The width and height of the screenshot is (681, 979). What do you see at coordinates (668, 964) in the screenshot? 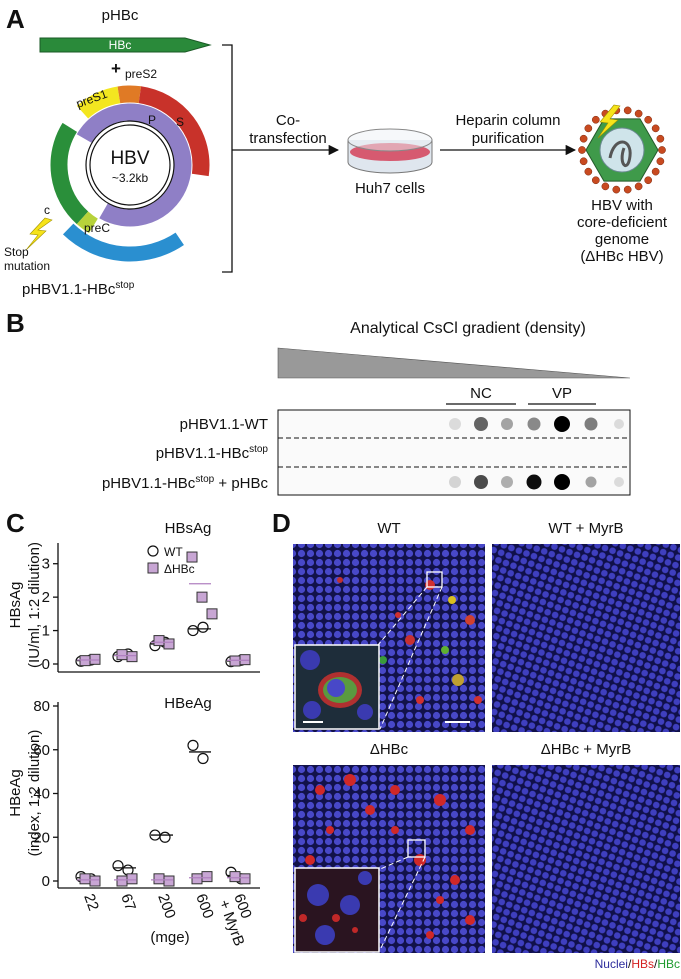
I see `legend-part: HBc` at bounding box center [668, 964].